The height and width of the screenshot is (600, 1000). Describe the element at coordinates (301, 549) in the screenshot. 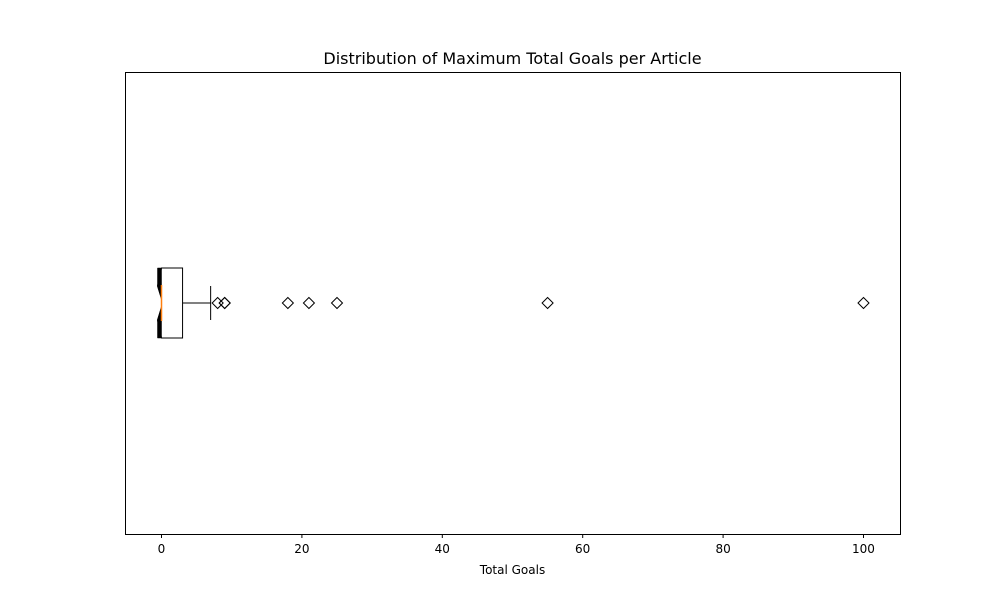

I see `x-tick-label: 20` at that location.